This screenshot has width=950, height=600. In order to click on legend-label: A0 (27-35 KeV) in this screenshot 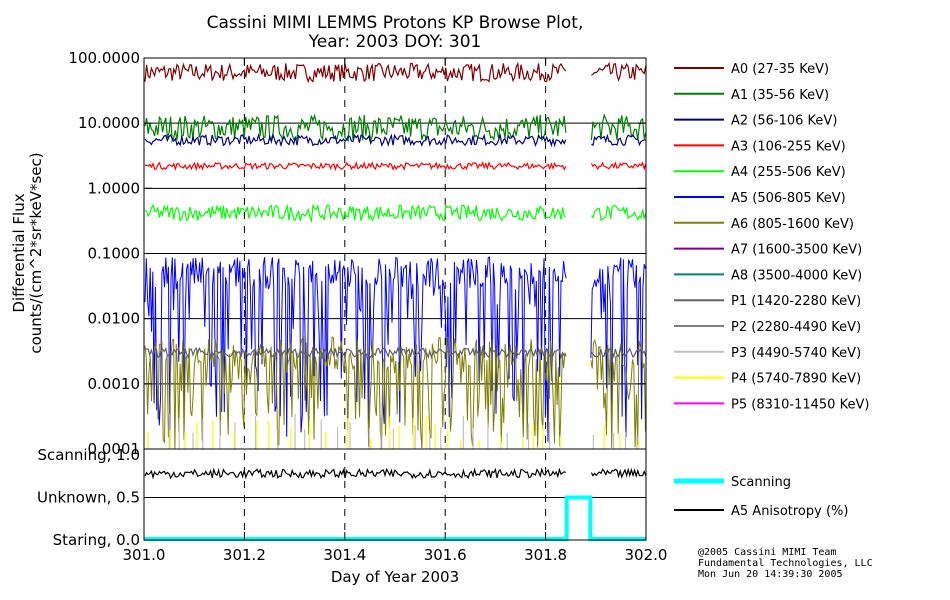, I will do `click(780, 69)`.